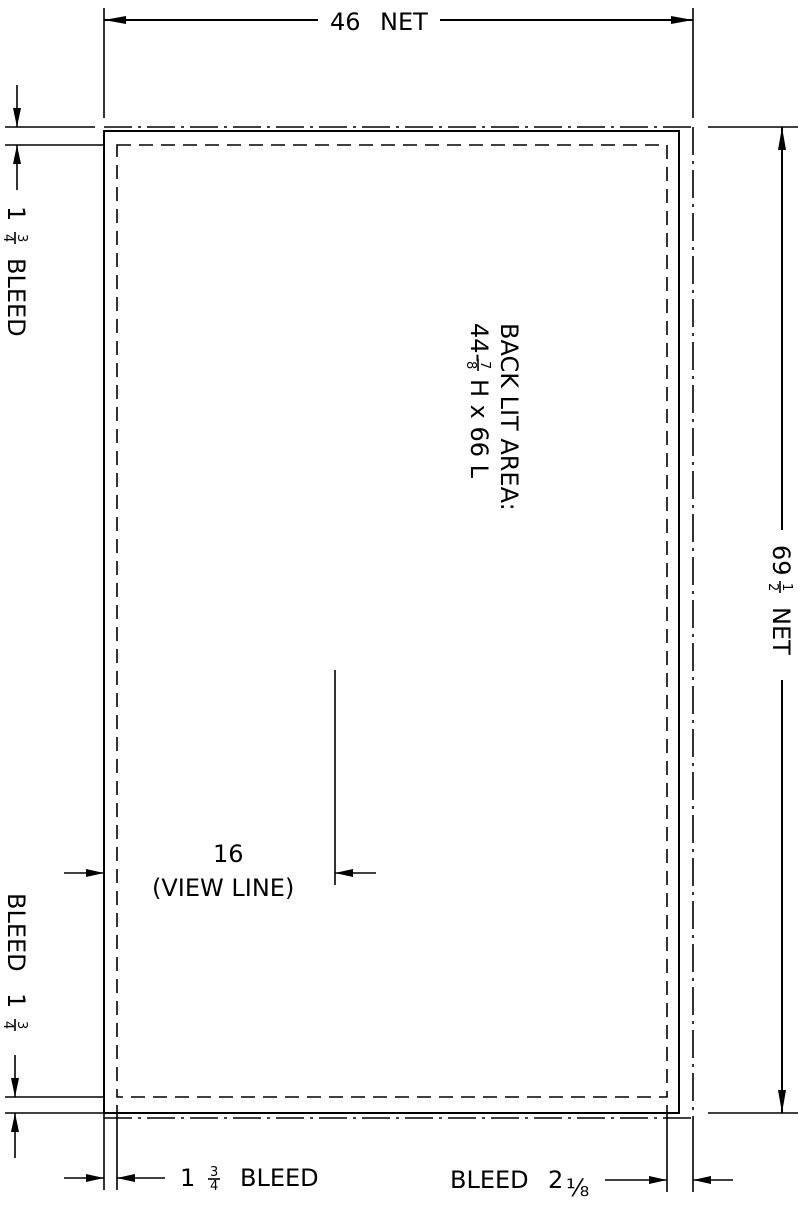 The image size is (801, 1205). I want to click on right-bleed-label: BLEED, so click(489, 1180).